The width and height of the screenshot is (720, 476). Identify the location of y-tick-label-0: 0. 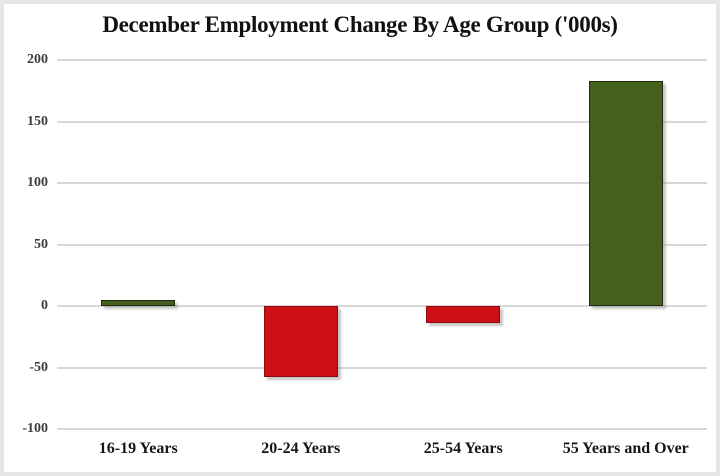
(44, 305).